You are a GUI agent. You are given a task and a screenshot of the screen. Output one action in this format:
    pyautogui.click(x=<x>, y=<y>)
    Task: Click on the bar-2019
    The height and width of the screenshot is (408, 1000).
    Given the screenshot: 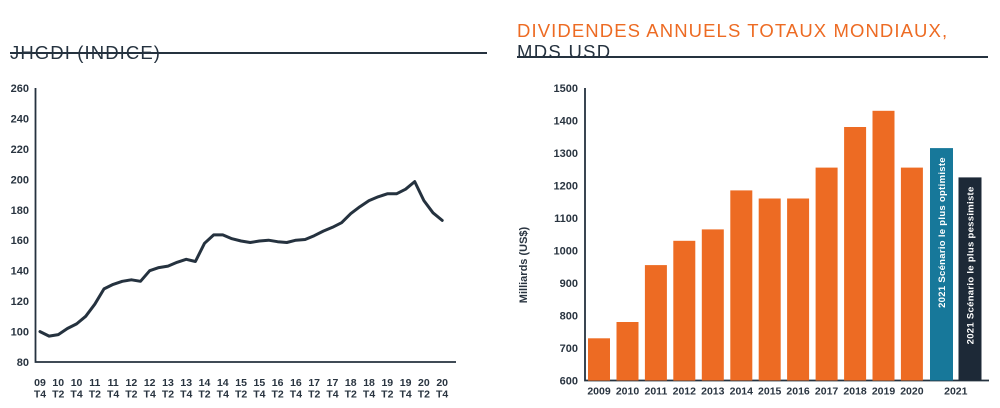 What is the action you would take?
    pyautogui.click(x=883, y=245)
    